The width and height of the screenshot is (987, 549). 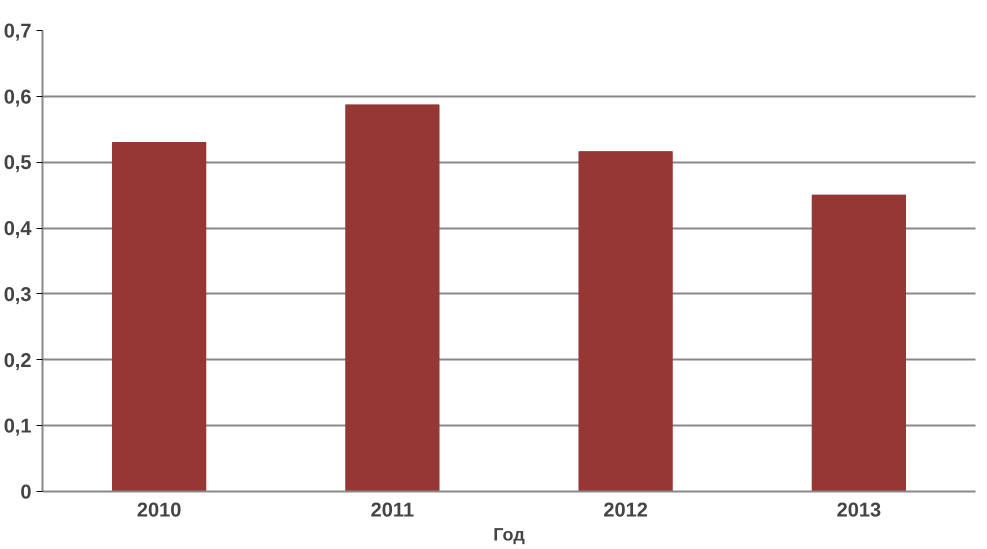 What do you see at coordinates (18, 361) in the screenshot?
I see `y-tick-label: 0,2` at bounding box center [18, 361].